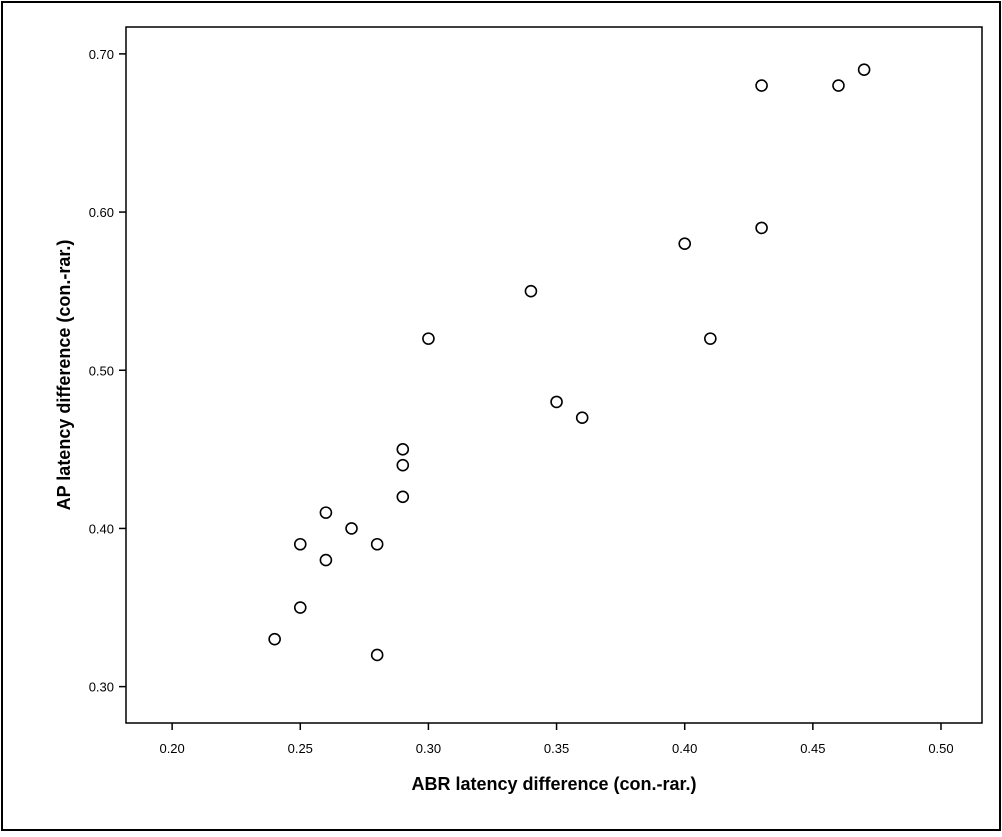  Describe the element at coordinates (101, 528) in the screenshot. I see `y-tick-label: 0.40` at that location.